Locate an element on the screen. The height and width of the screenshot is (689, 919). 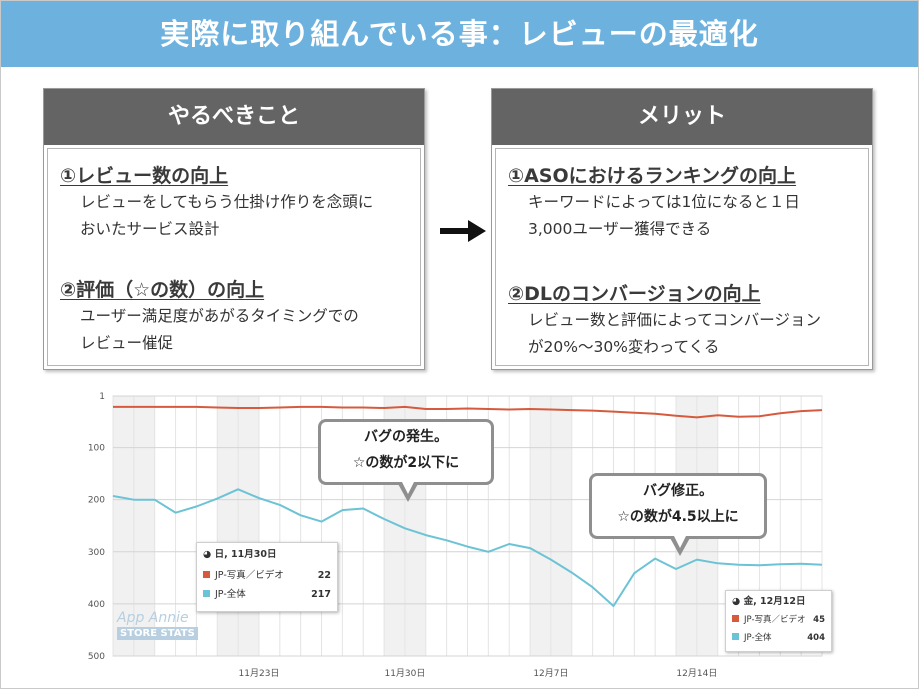
x-tick-label: 12月7日 is located at coordinates (550, 673).